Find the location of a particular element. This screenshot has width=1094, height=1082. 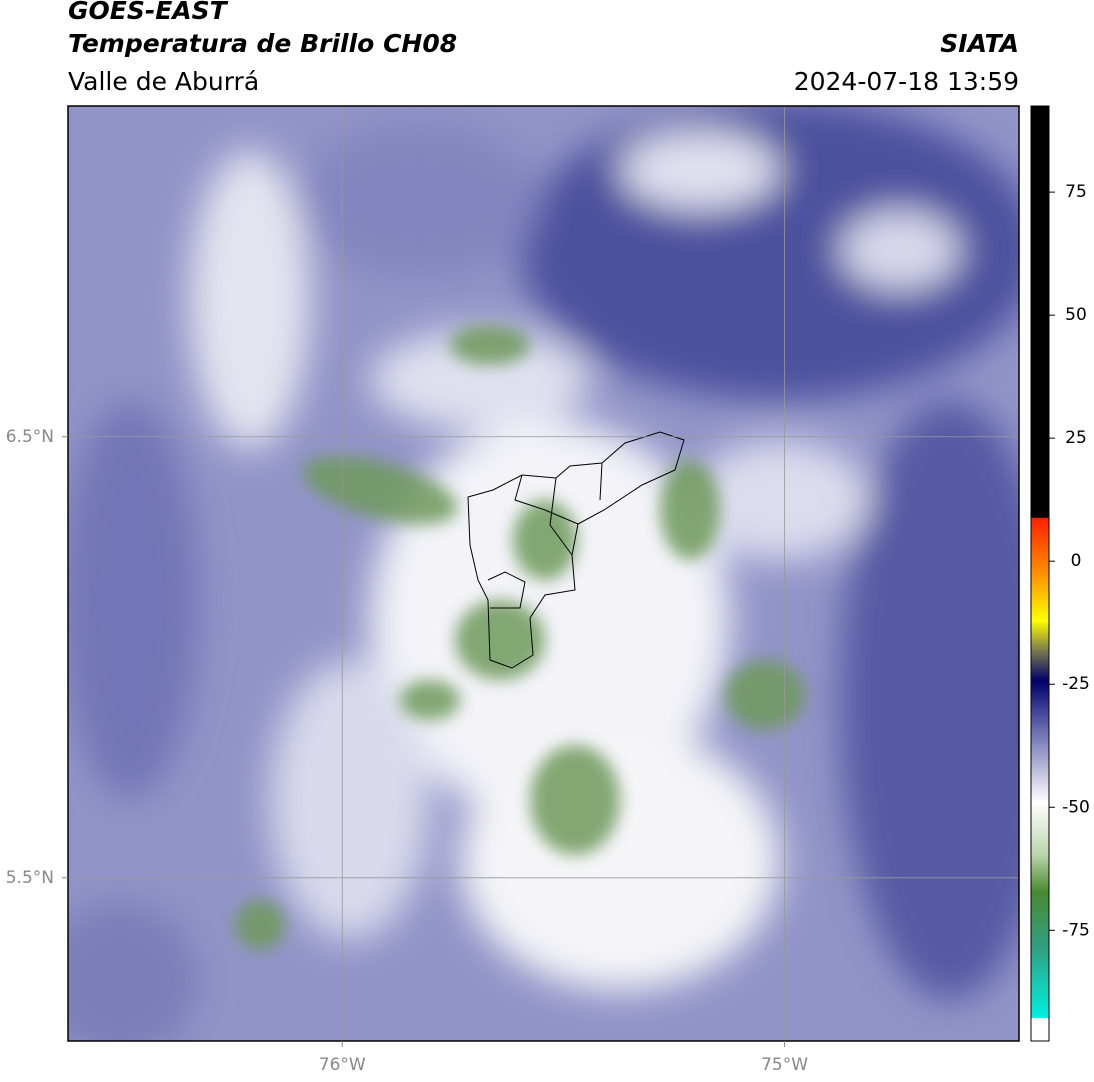

colorbar-tick-label: -75 is located at coordinates (1076, 930).